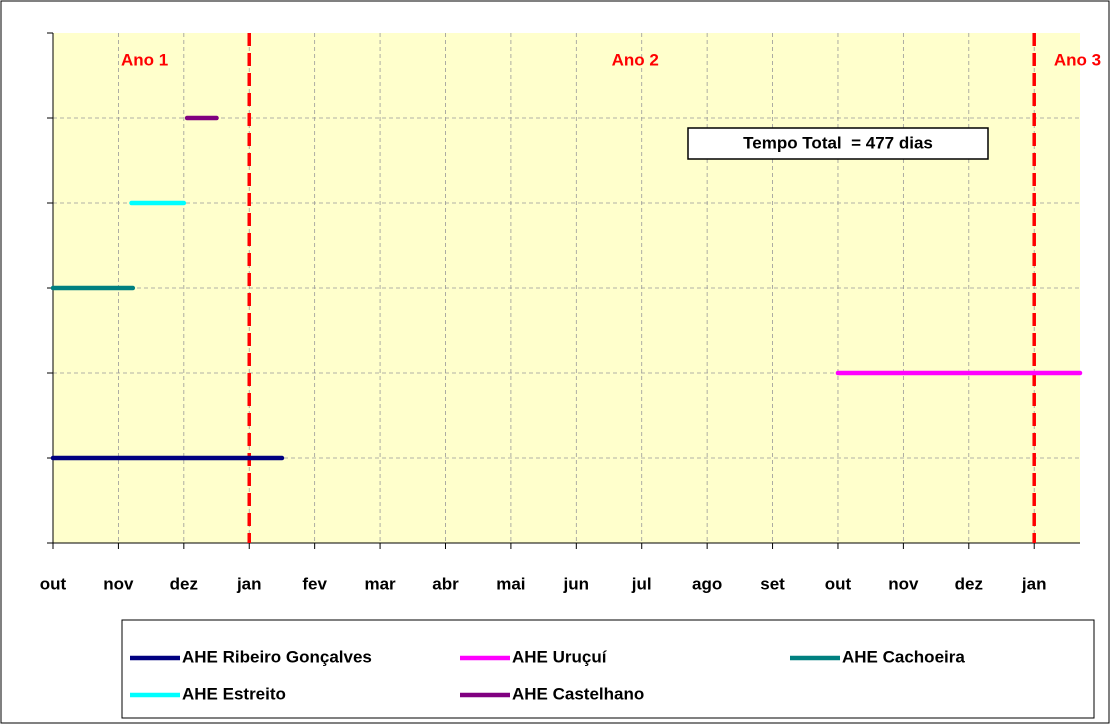  I want to click on year-label: Ano 1, so click(144, 59).